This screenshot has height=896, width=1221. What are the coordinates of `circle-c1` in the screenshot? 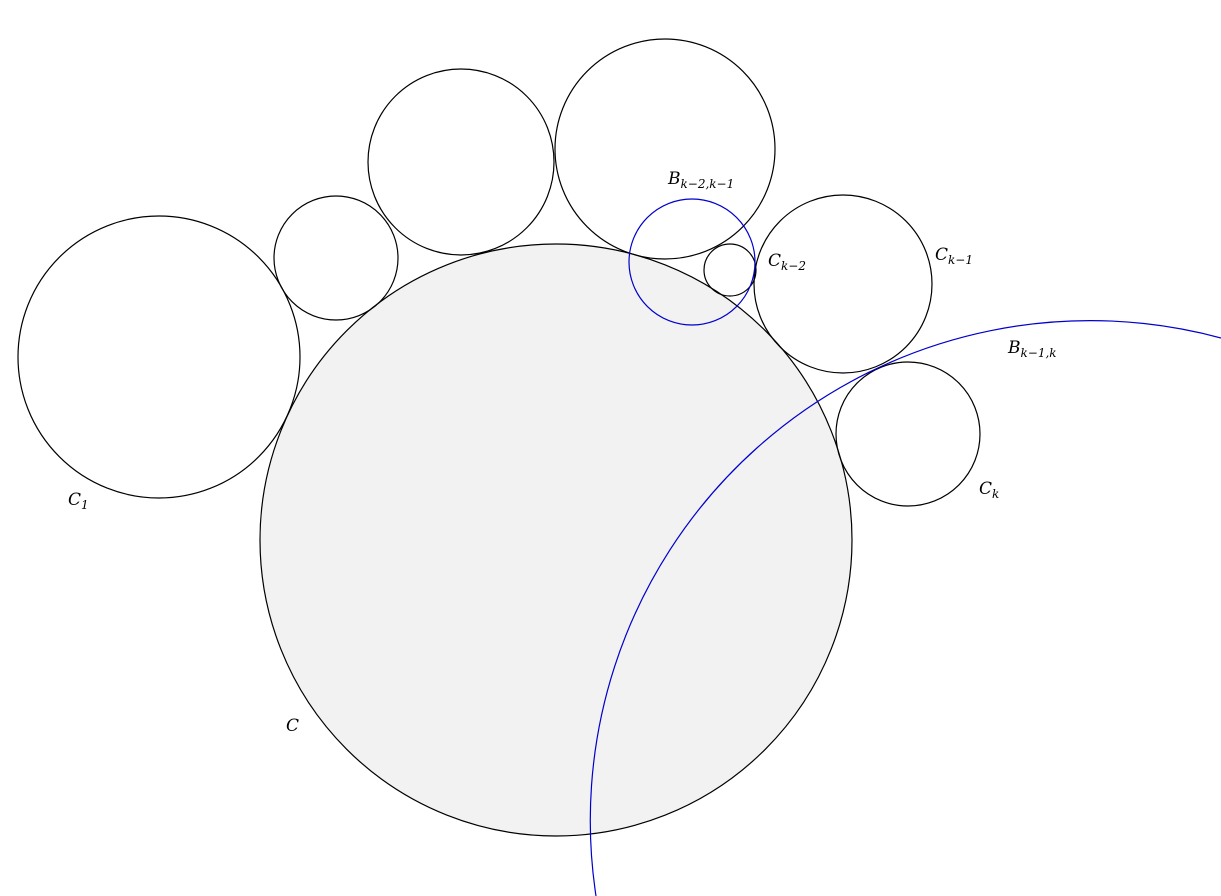 It's located at (159, 357).